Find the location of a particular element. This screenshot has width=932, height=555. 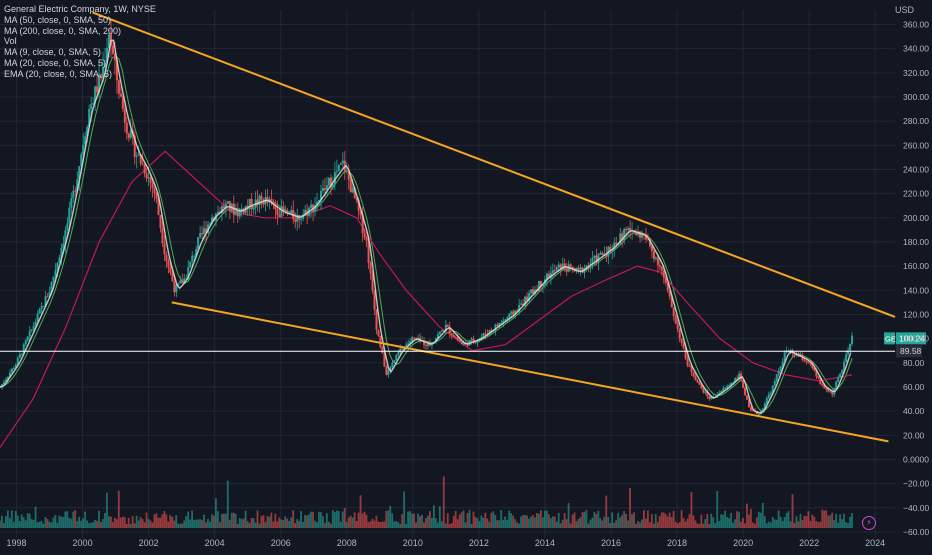

indicator-ma9: MA (9, close, 0, SMA, 5) is located at coordinates (53, 52).